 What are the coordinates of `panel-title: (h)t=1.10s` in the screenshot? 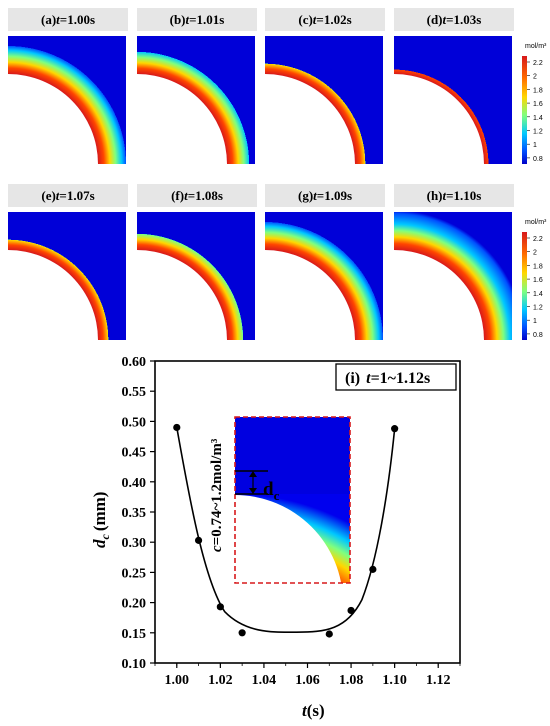 It's located at (454, 195).